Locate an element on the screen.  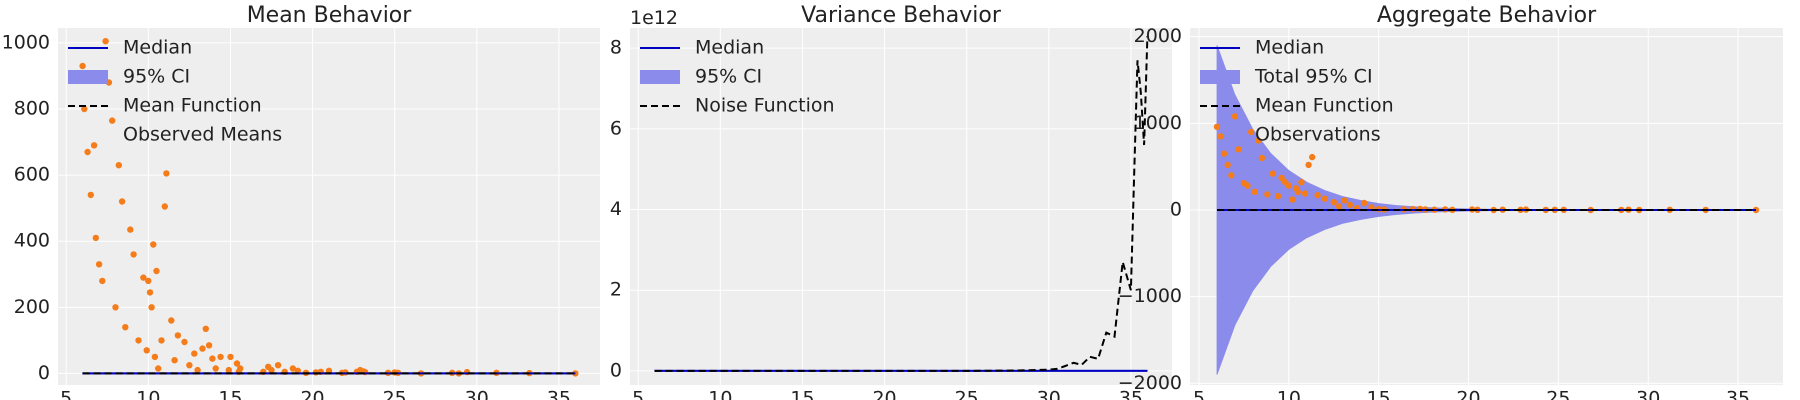
y-tick-label: 2000 is located at coordinates (1158, 36).